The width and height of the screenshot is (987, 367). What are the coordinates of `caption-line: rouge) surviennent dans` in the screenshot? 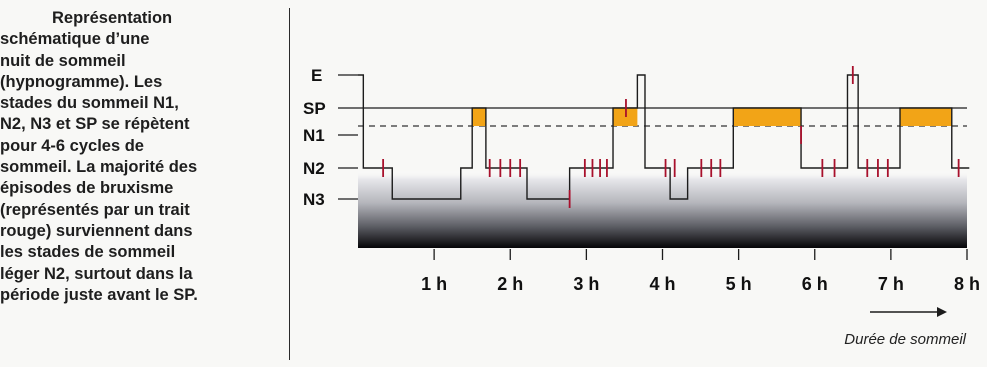 It's located at (96, 230).